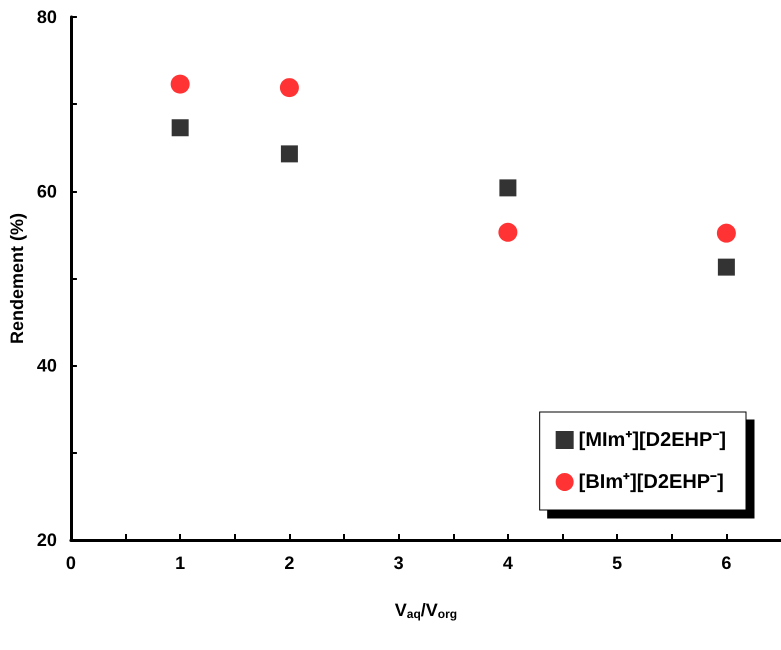 This screenshot has height=650, width=781. What do you see at coordinates (17, 278) in the screenshot?
I see `y-axis-title: Rendement (%)` at bounding box center [17, 278].